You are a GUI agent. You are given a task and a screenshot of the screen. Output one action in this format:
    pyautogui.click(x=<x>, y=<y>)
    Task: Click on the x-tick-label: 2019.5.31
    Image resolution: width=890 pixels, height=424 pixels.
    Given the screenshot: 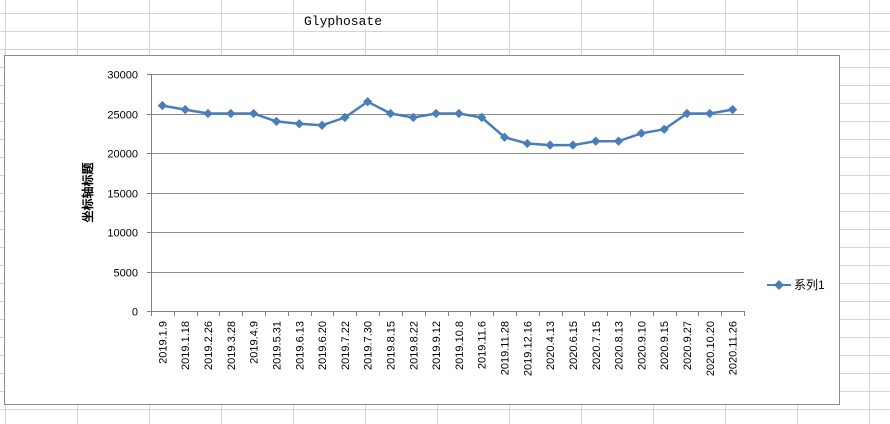 What is the action you would take?
    pyautogui.click(x=277, y=345)
    